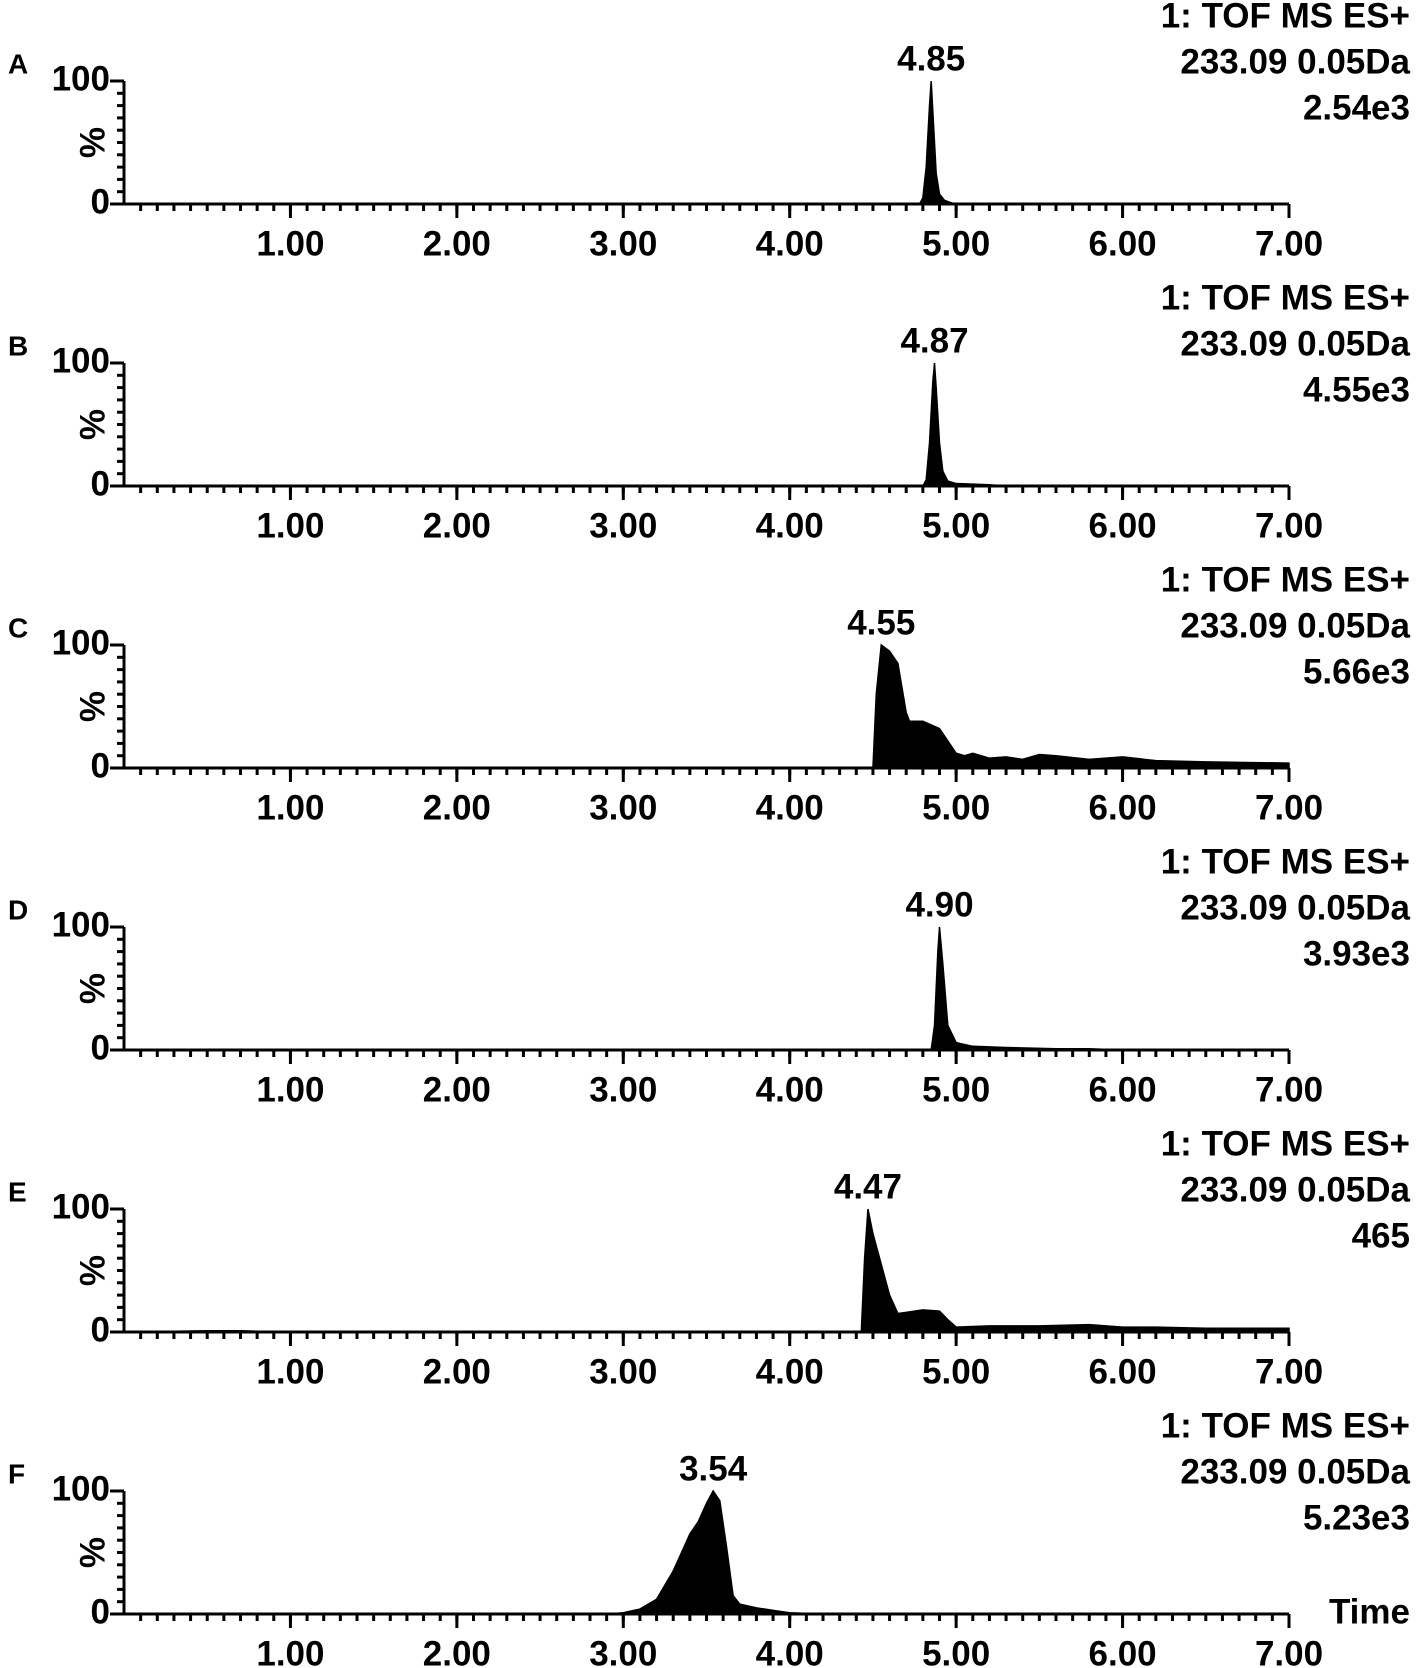  What do you see at coordinates (18, 627) in the screenshot?
I see `panel-label: C` at bounding box center [18, 627].